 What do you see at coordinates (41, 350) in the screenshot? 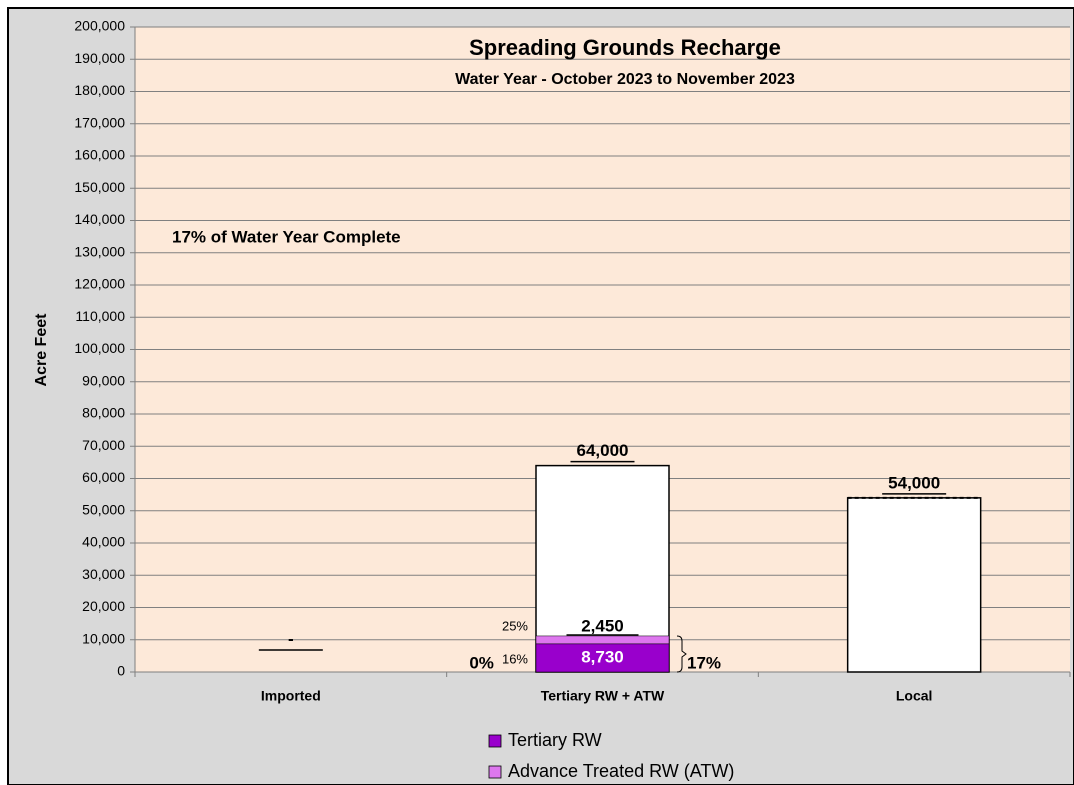
I see `y-axis-label: Acre Feet` at bounding box center [41, 350].